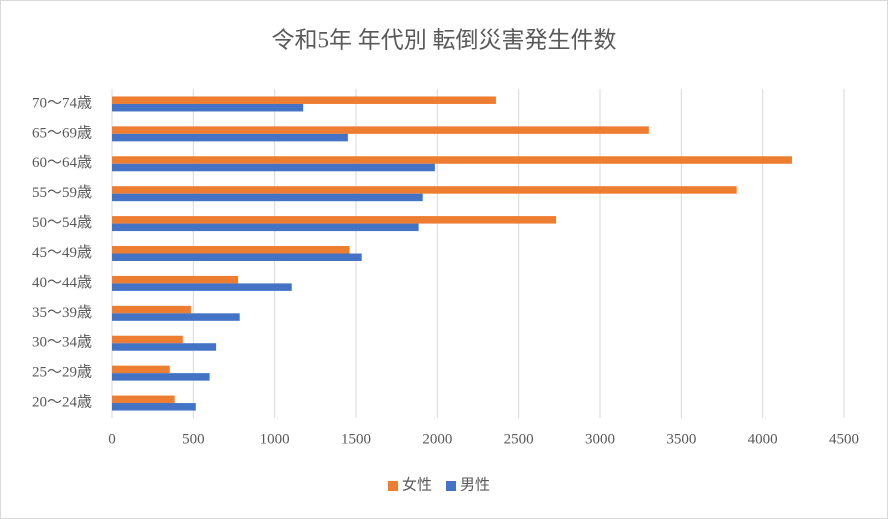  What do you see at coordinates (600, 439) in the screenshot?
I see `x-tick-label: 3000` at bounding box center [600, 439].